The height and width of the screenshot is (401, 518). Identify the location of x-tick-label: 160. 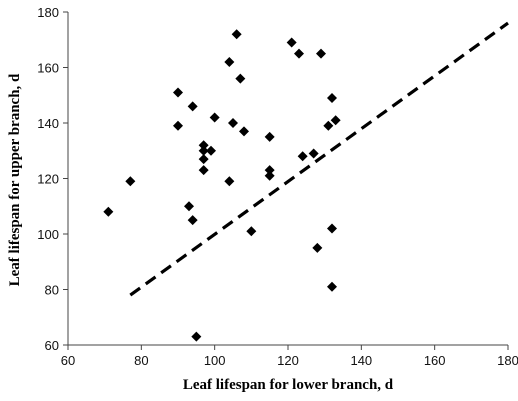
(435, 360).